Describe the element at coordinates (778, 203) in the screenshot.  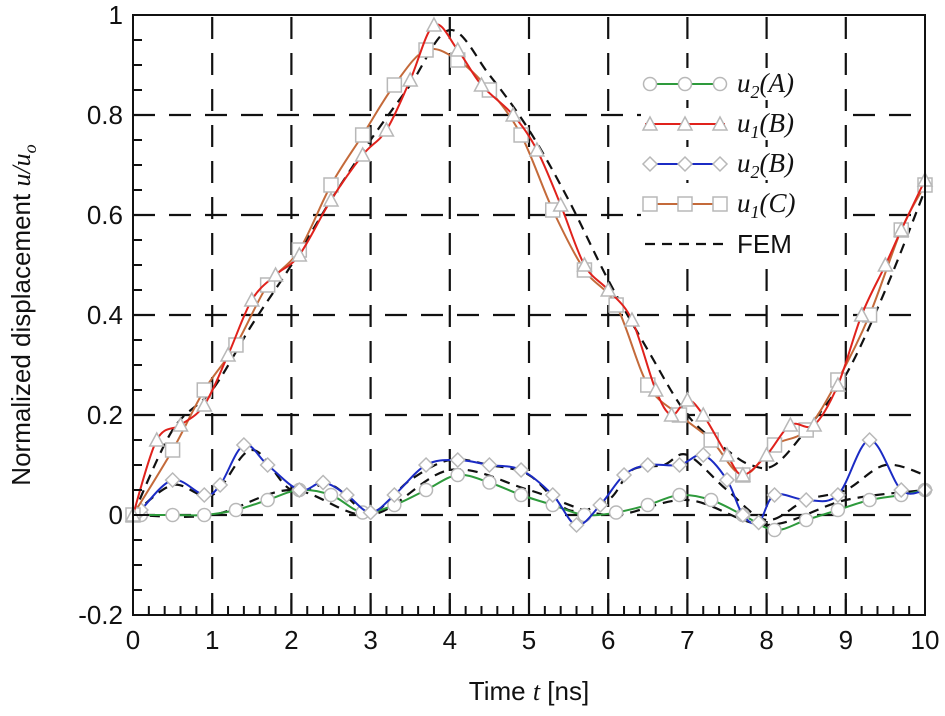
I see `legend-argument: (C)` at that location.